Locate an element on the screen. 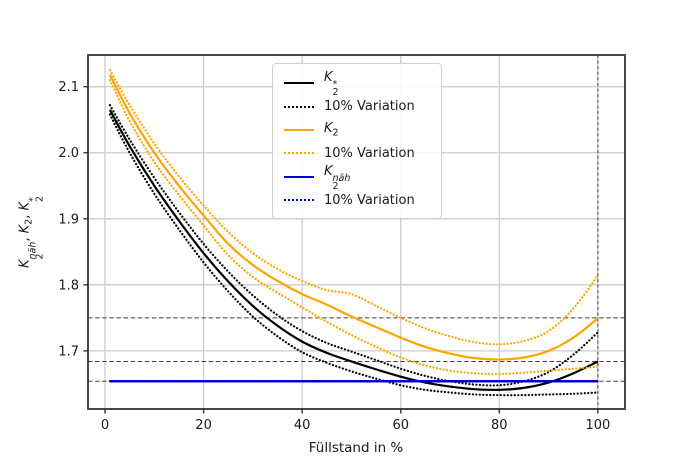 This screenshot has width=694, height=466. legend-label-k2-star: K * 2 is located at coordinates (331, 83).